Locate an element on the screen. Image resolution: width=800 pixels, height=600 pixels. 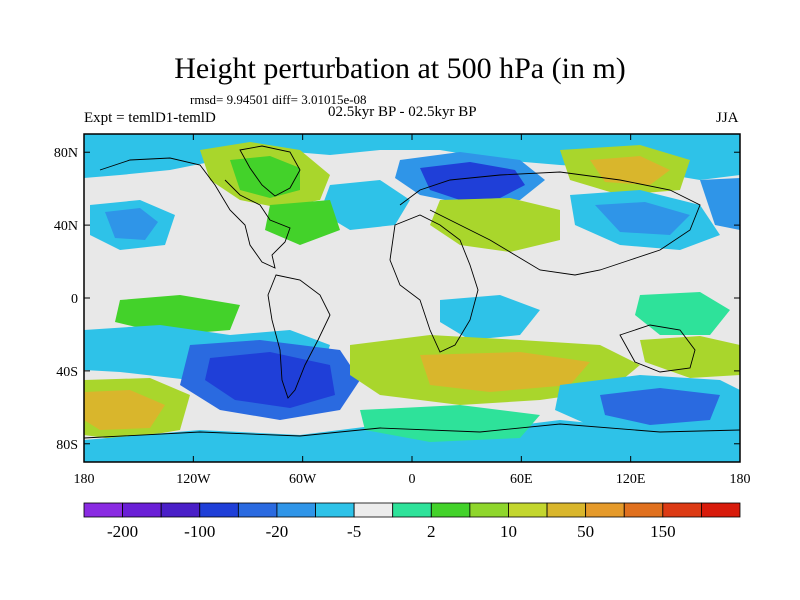
lon-tick-label: 120W is located at coordinates (193, 479).